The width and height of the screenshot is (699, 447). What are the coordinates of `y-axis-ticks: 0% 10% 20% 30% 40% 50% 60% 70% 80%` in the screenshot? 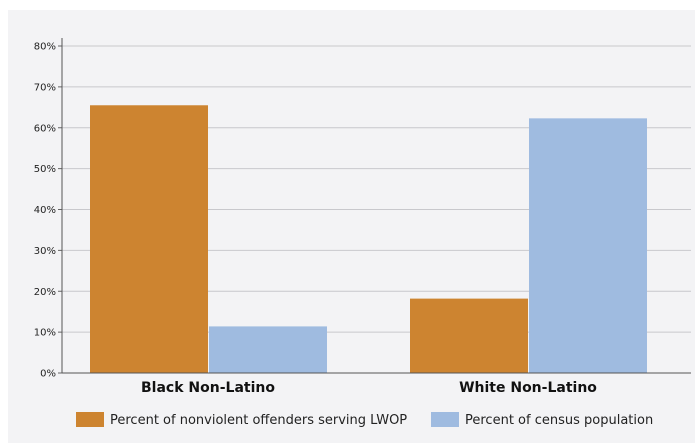 It's located at (48, 211).